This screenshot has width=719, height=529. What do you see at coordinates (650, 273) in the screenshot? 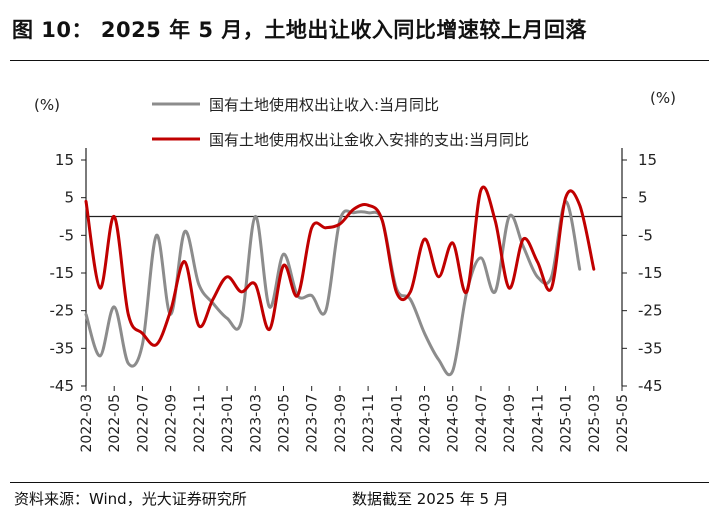
I see `y-tick-label-right: -15` at bounding box center [650, 273].